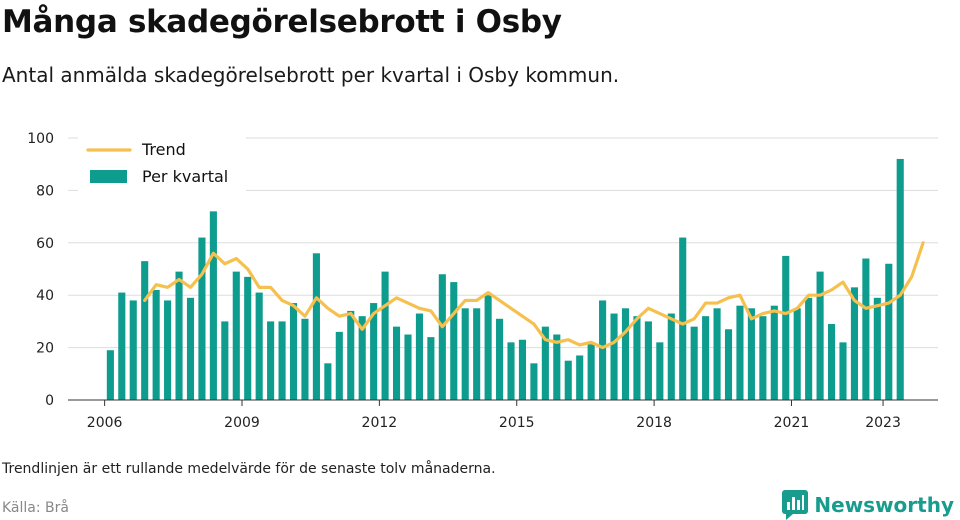 The height and width of the screenshot is (520, 960). What do you see at coordinates (40, 139) in the screenshot?
I see `y-tick-label: 100` at bounding box center [40, 139].